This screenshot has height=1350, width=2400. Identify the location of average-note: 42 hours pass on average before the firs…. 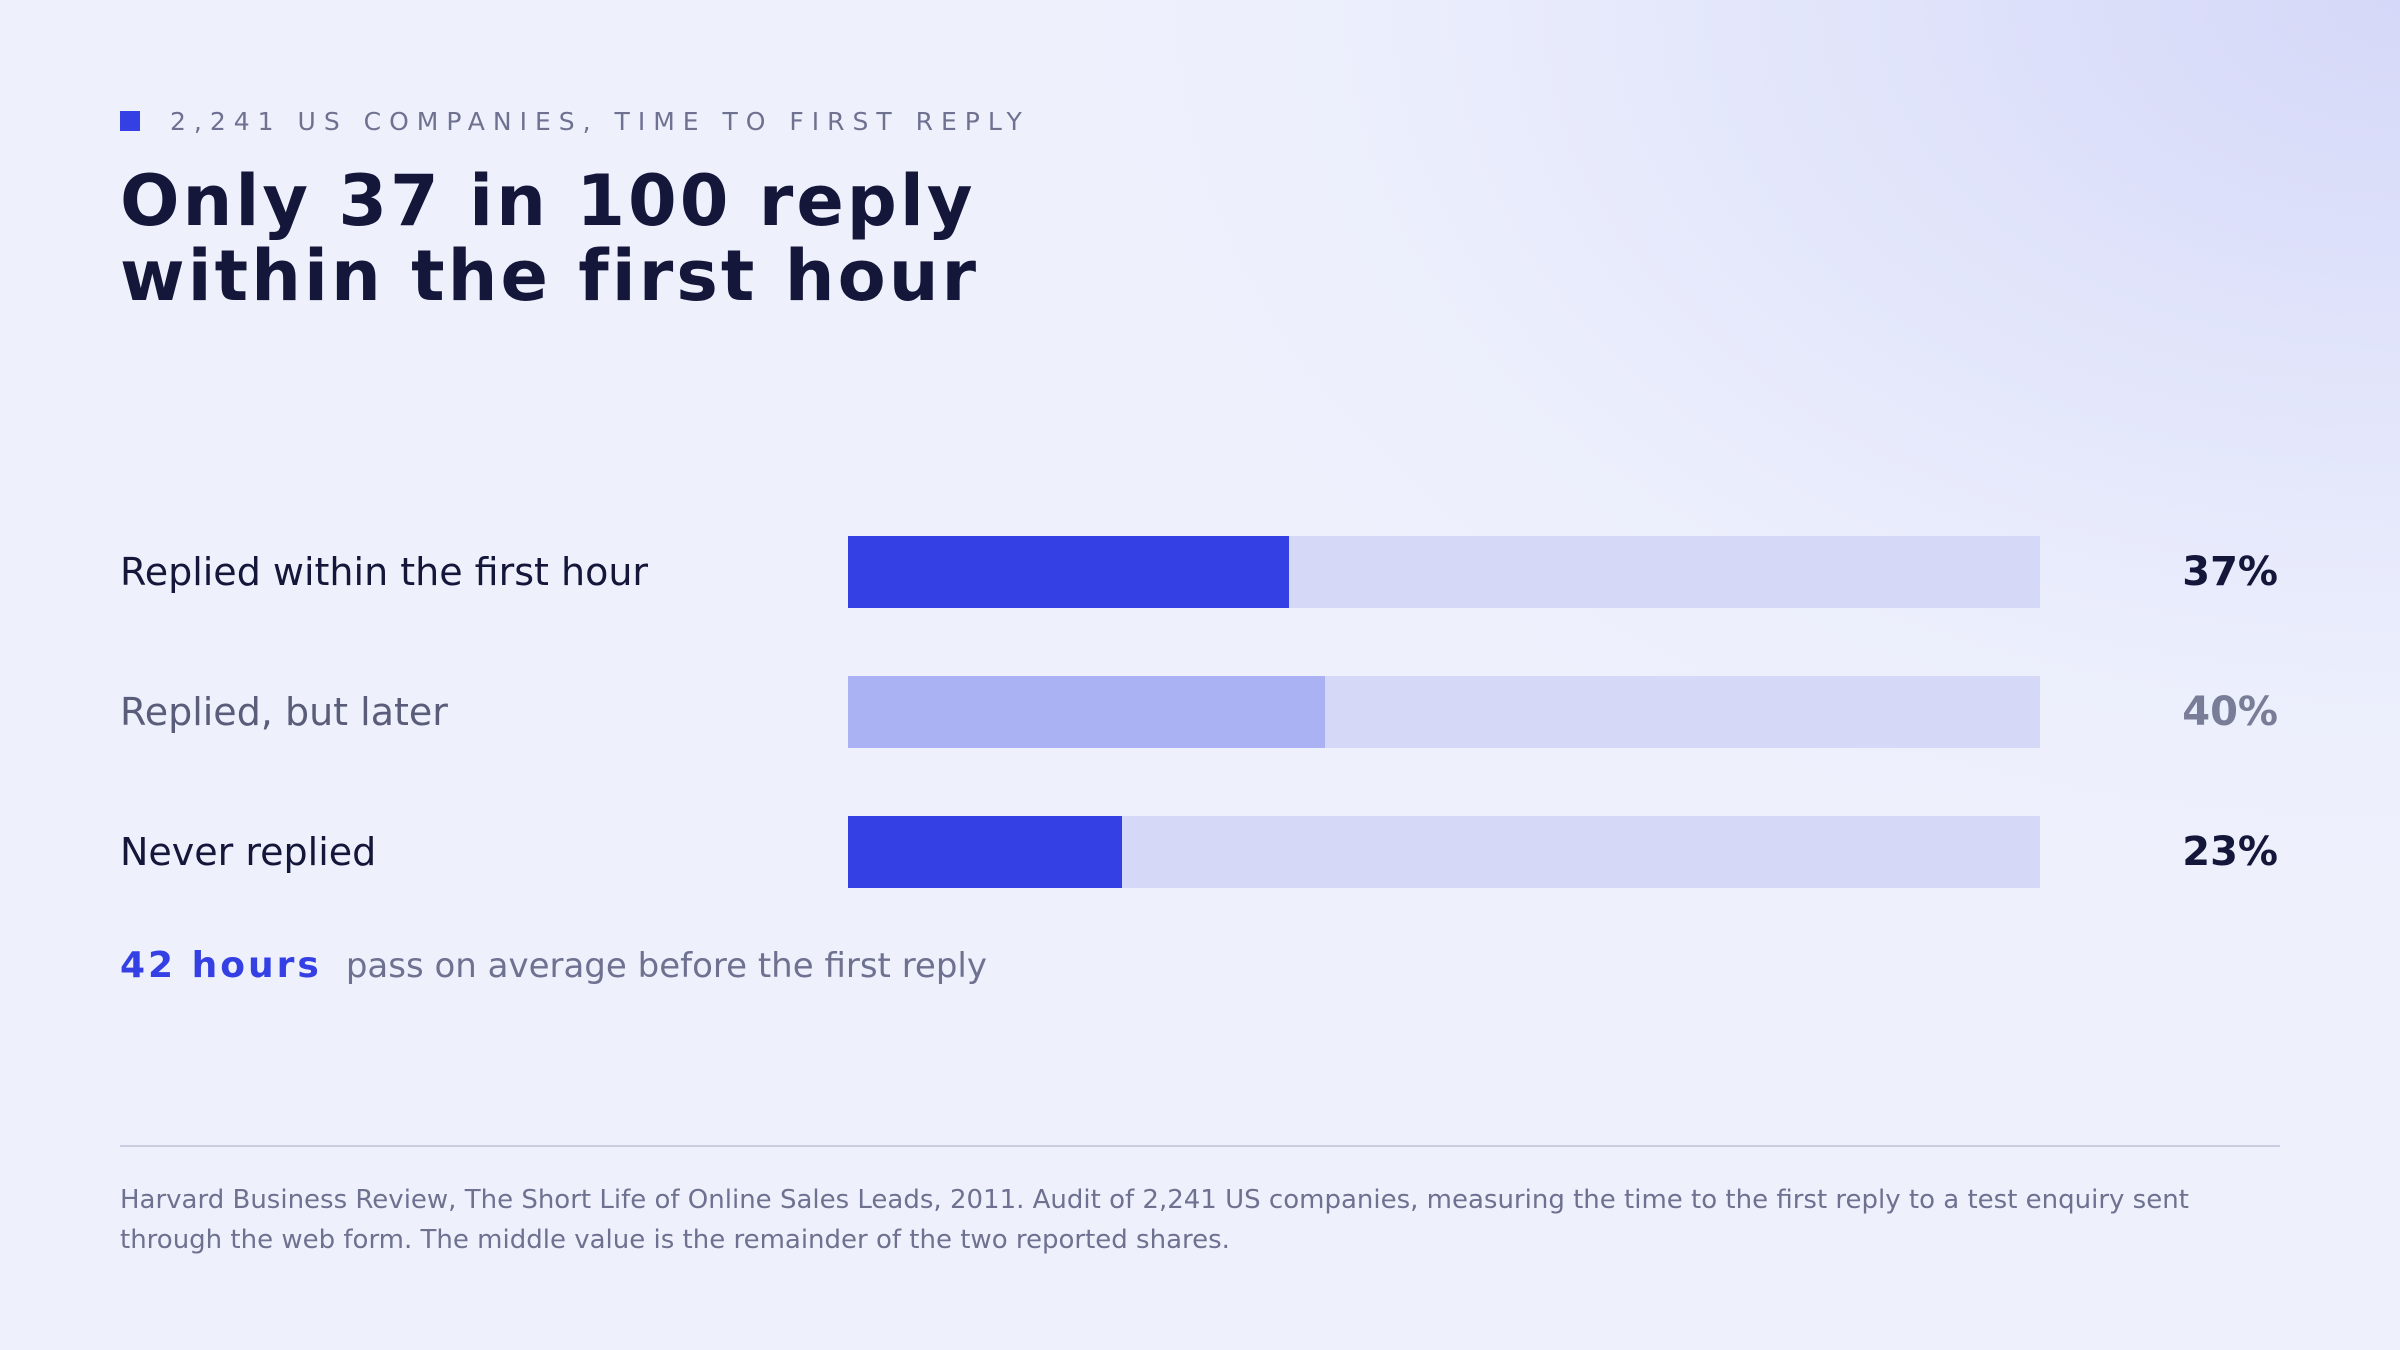
(553, 970).